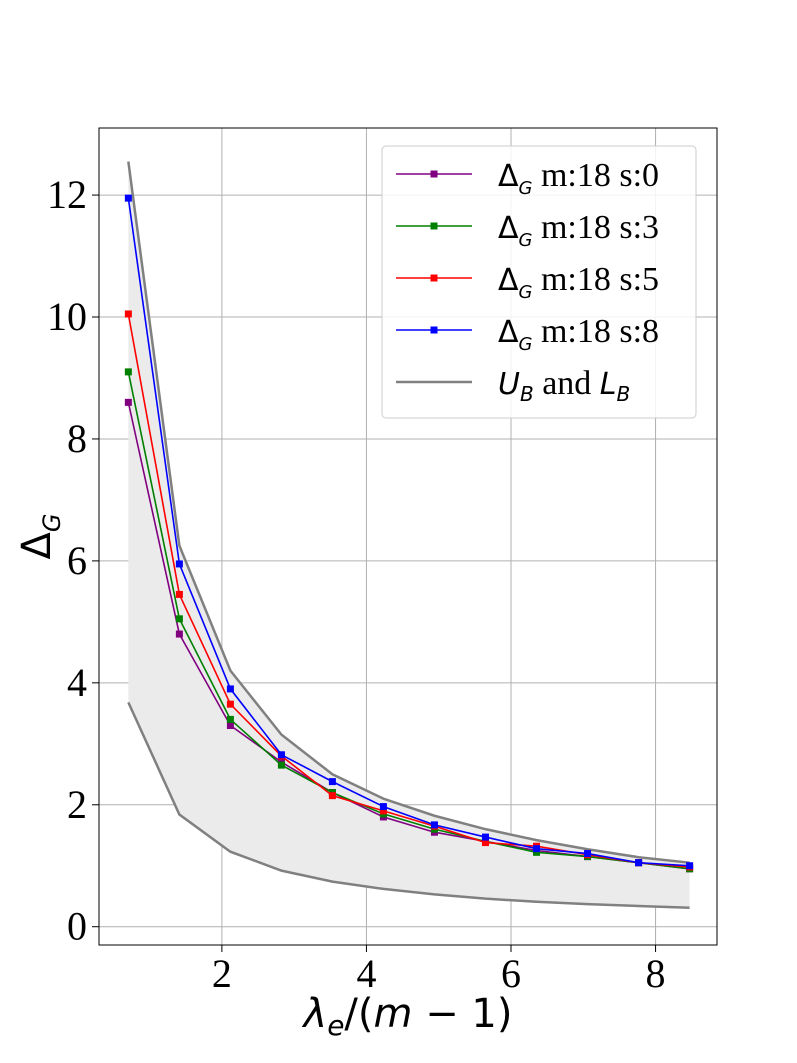  Describe the element at coordinates (366, 973) in the screenshot. I see `x-tick-label: 4` at that location.